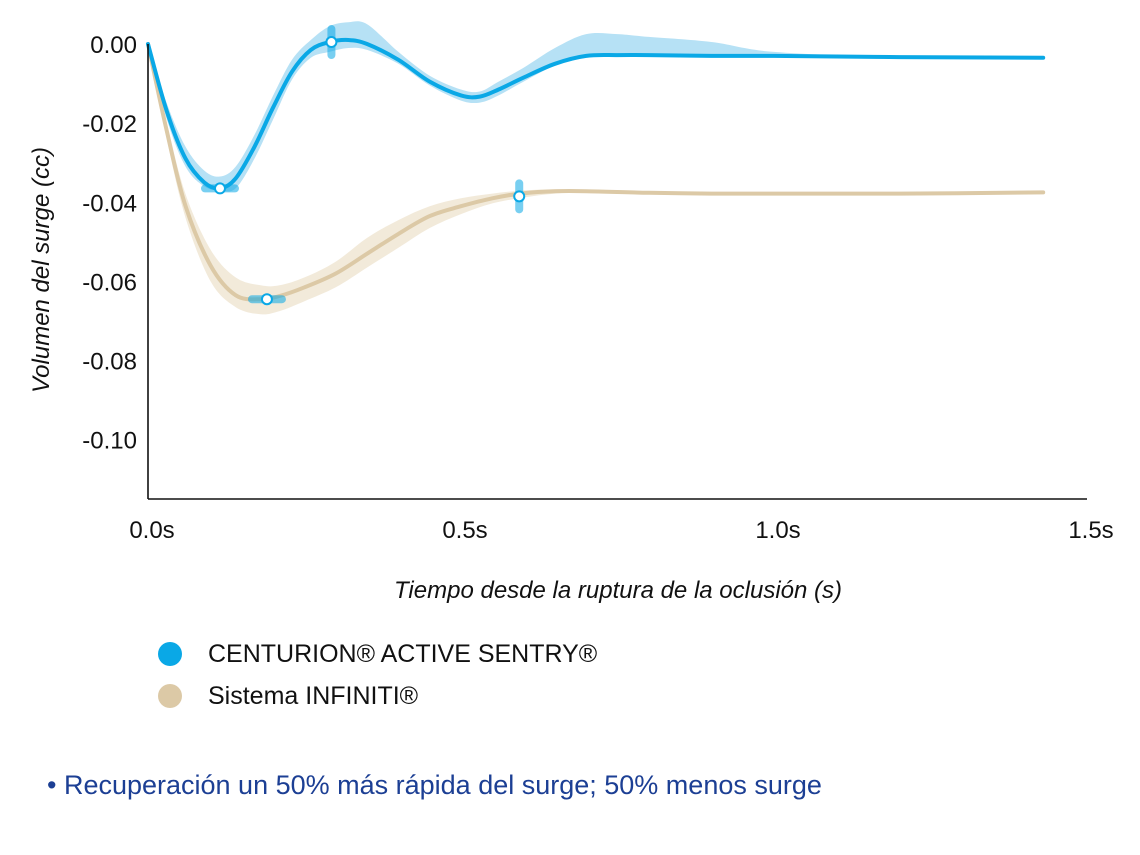  Describe the element at coordinates (621, 530) in the screenshot. I see `x-tick-labels: 0.0s 0.5s 1.0s 1.5s` at that location.